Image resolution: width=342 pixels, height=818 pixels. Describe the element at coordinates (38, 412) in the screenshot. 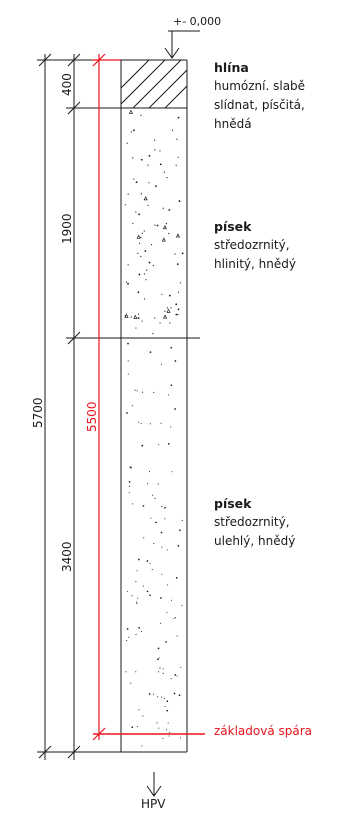

I see `dimension-total-label: 5700` at that location.